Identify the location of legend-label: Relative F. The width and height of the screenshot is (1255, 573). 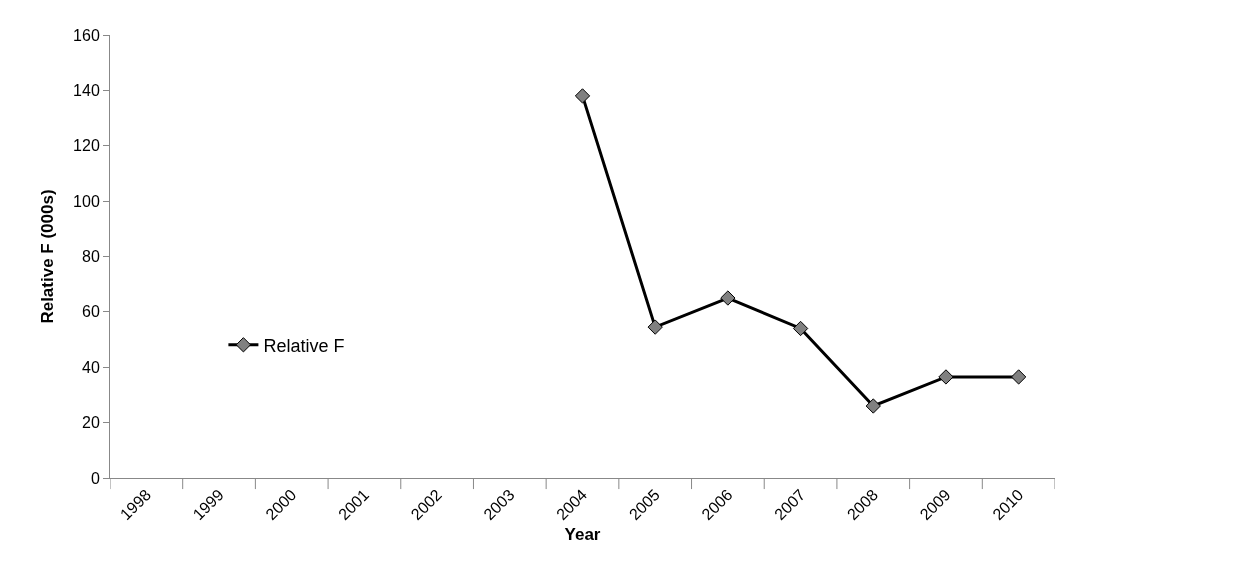
(304, 345).